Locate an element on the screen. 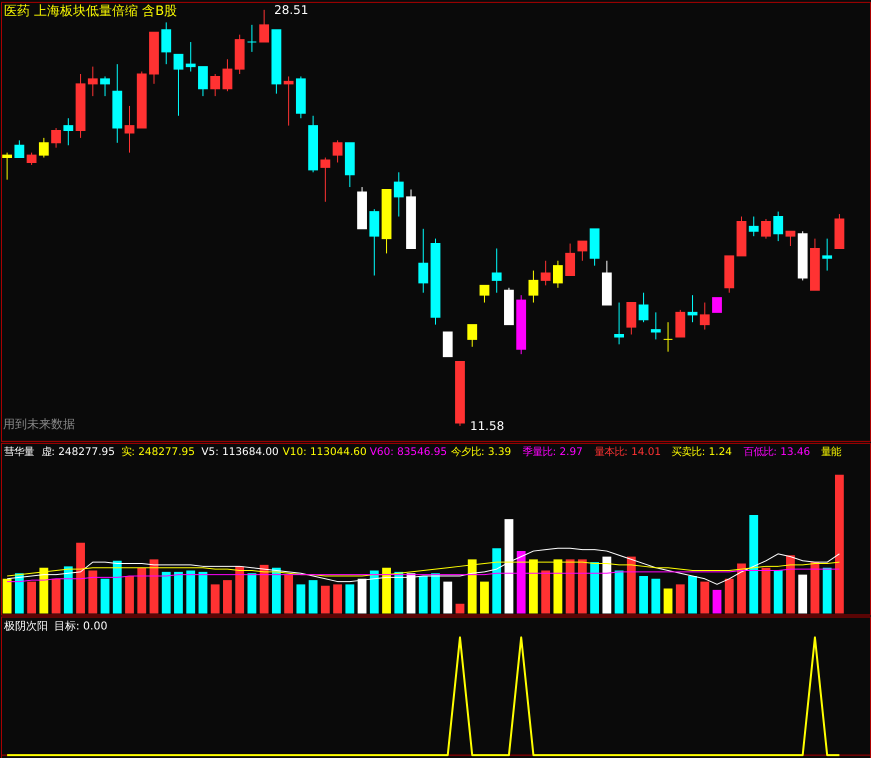 Image resolution: width=871 pixels, height=758 pixels. chart-title: 极阴次阳 is located at coordinates (25, 625).